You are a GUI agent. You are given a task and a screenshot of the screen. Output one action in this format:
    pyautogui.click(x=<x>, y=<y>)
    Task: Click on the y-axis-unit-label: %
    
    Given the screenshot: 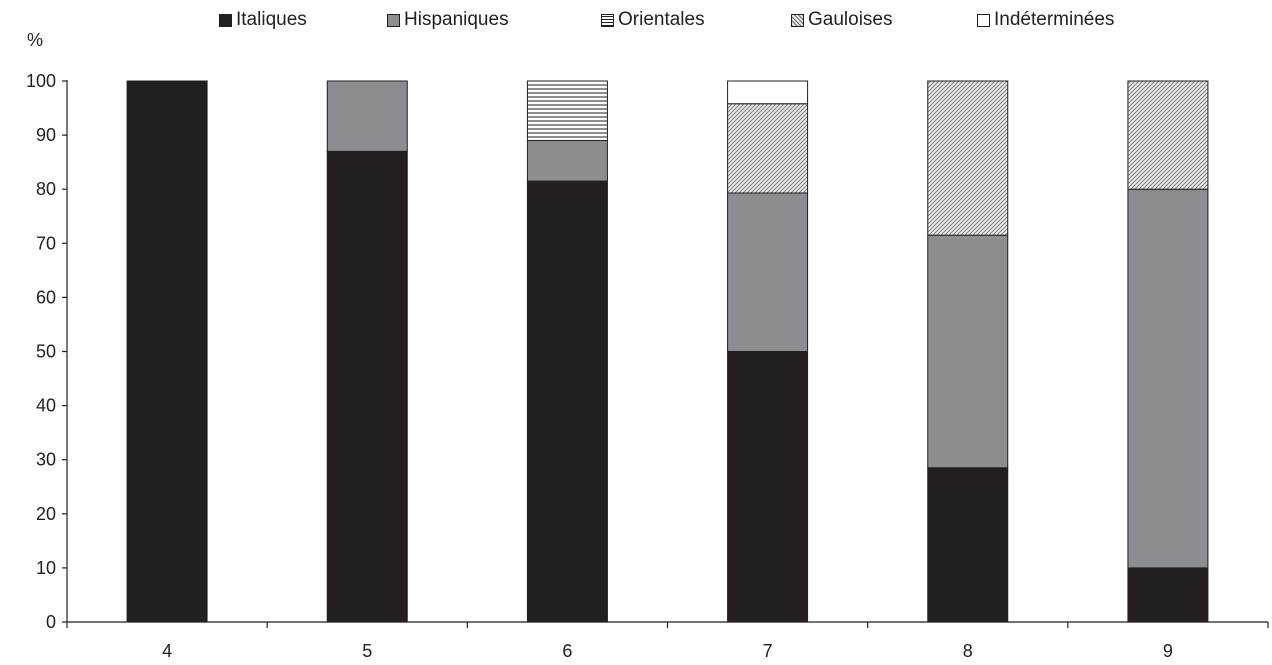 What is the action you would take?
    pyautogui.click(x=35, y=40)
    